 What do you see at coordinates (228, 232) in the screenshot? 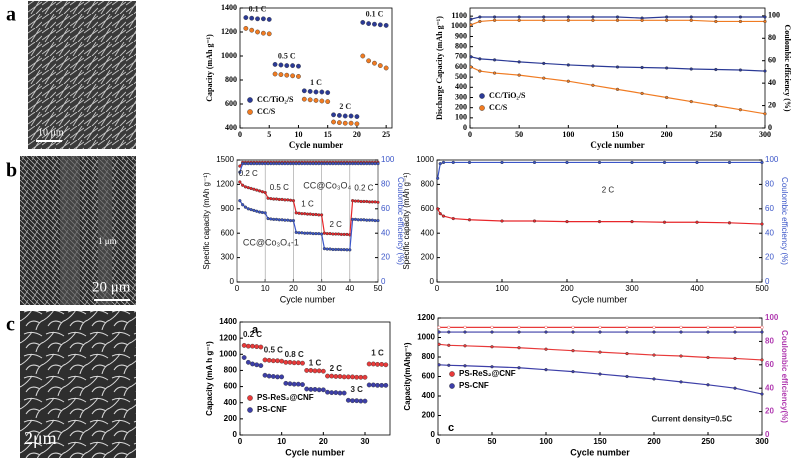
I see `y-tick-label: 600` at bounding box center [228, 232].